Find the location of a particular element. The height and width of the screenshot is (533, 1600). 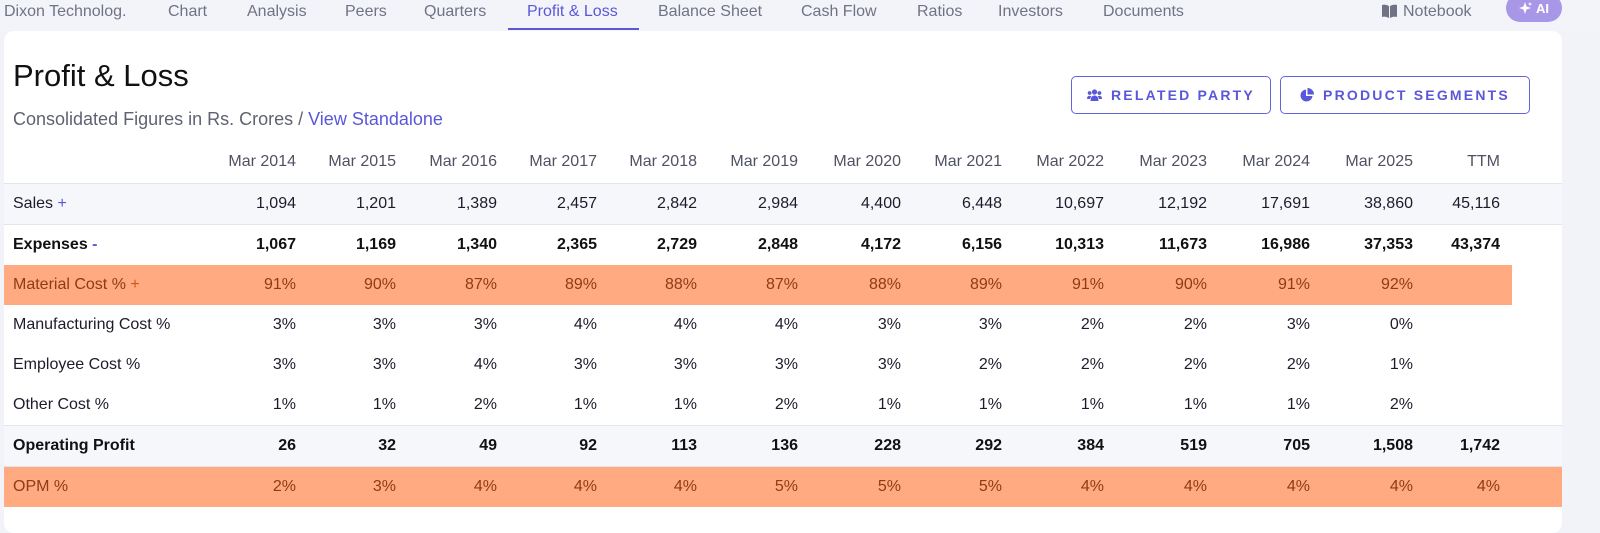

row-label: Material Cost % + is located at coordinates (106, 285).